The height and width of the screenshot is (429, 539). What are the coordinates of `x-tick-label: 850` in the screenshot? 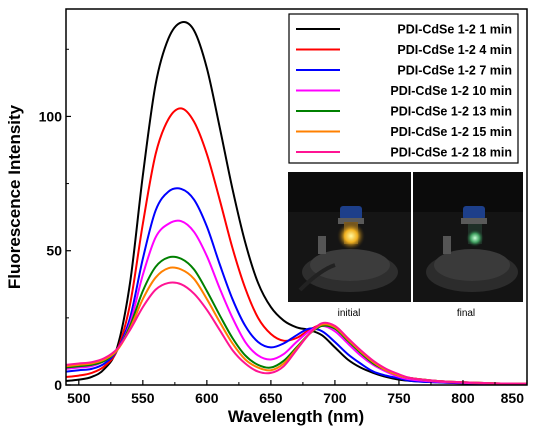 It's located at (513, 398).